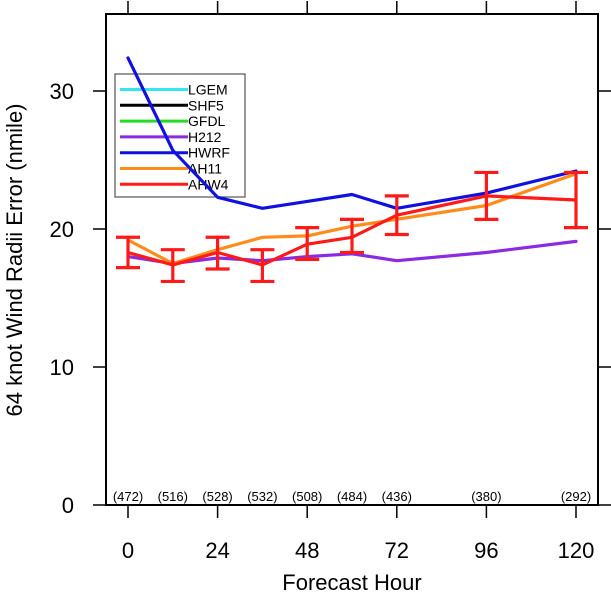 The height and width of the screenshot is (600, 611). Describe the element at coordinates (351, 582) in the screenshot. I see `x-axis-title: Forecast Hour` at that location.